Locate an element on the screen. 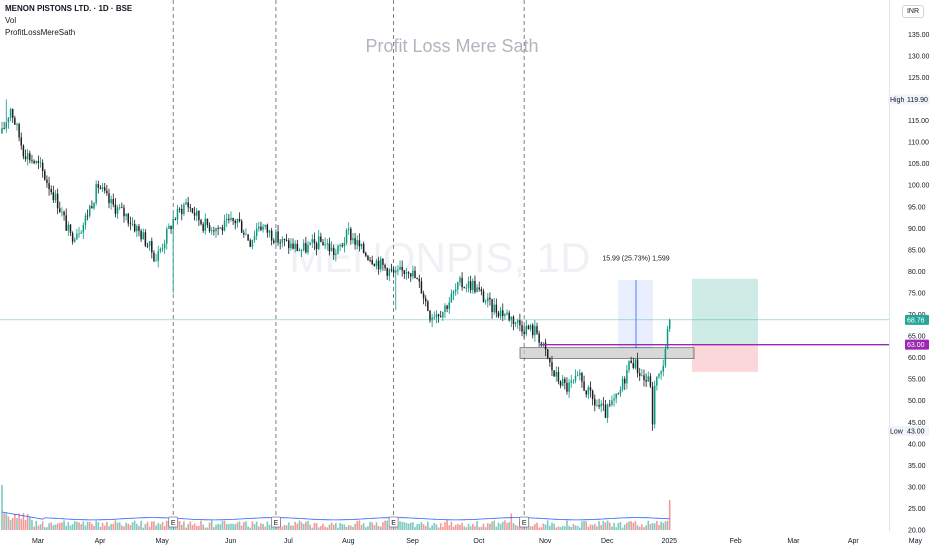  currency-button: INR is located at coordinates (912, 11).